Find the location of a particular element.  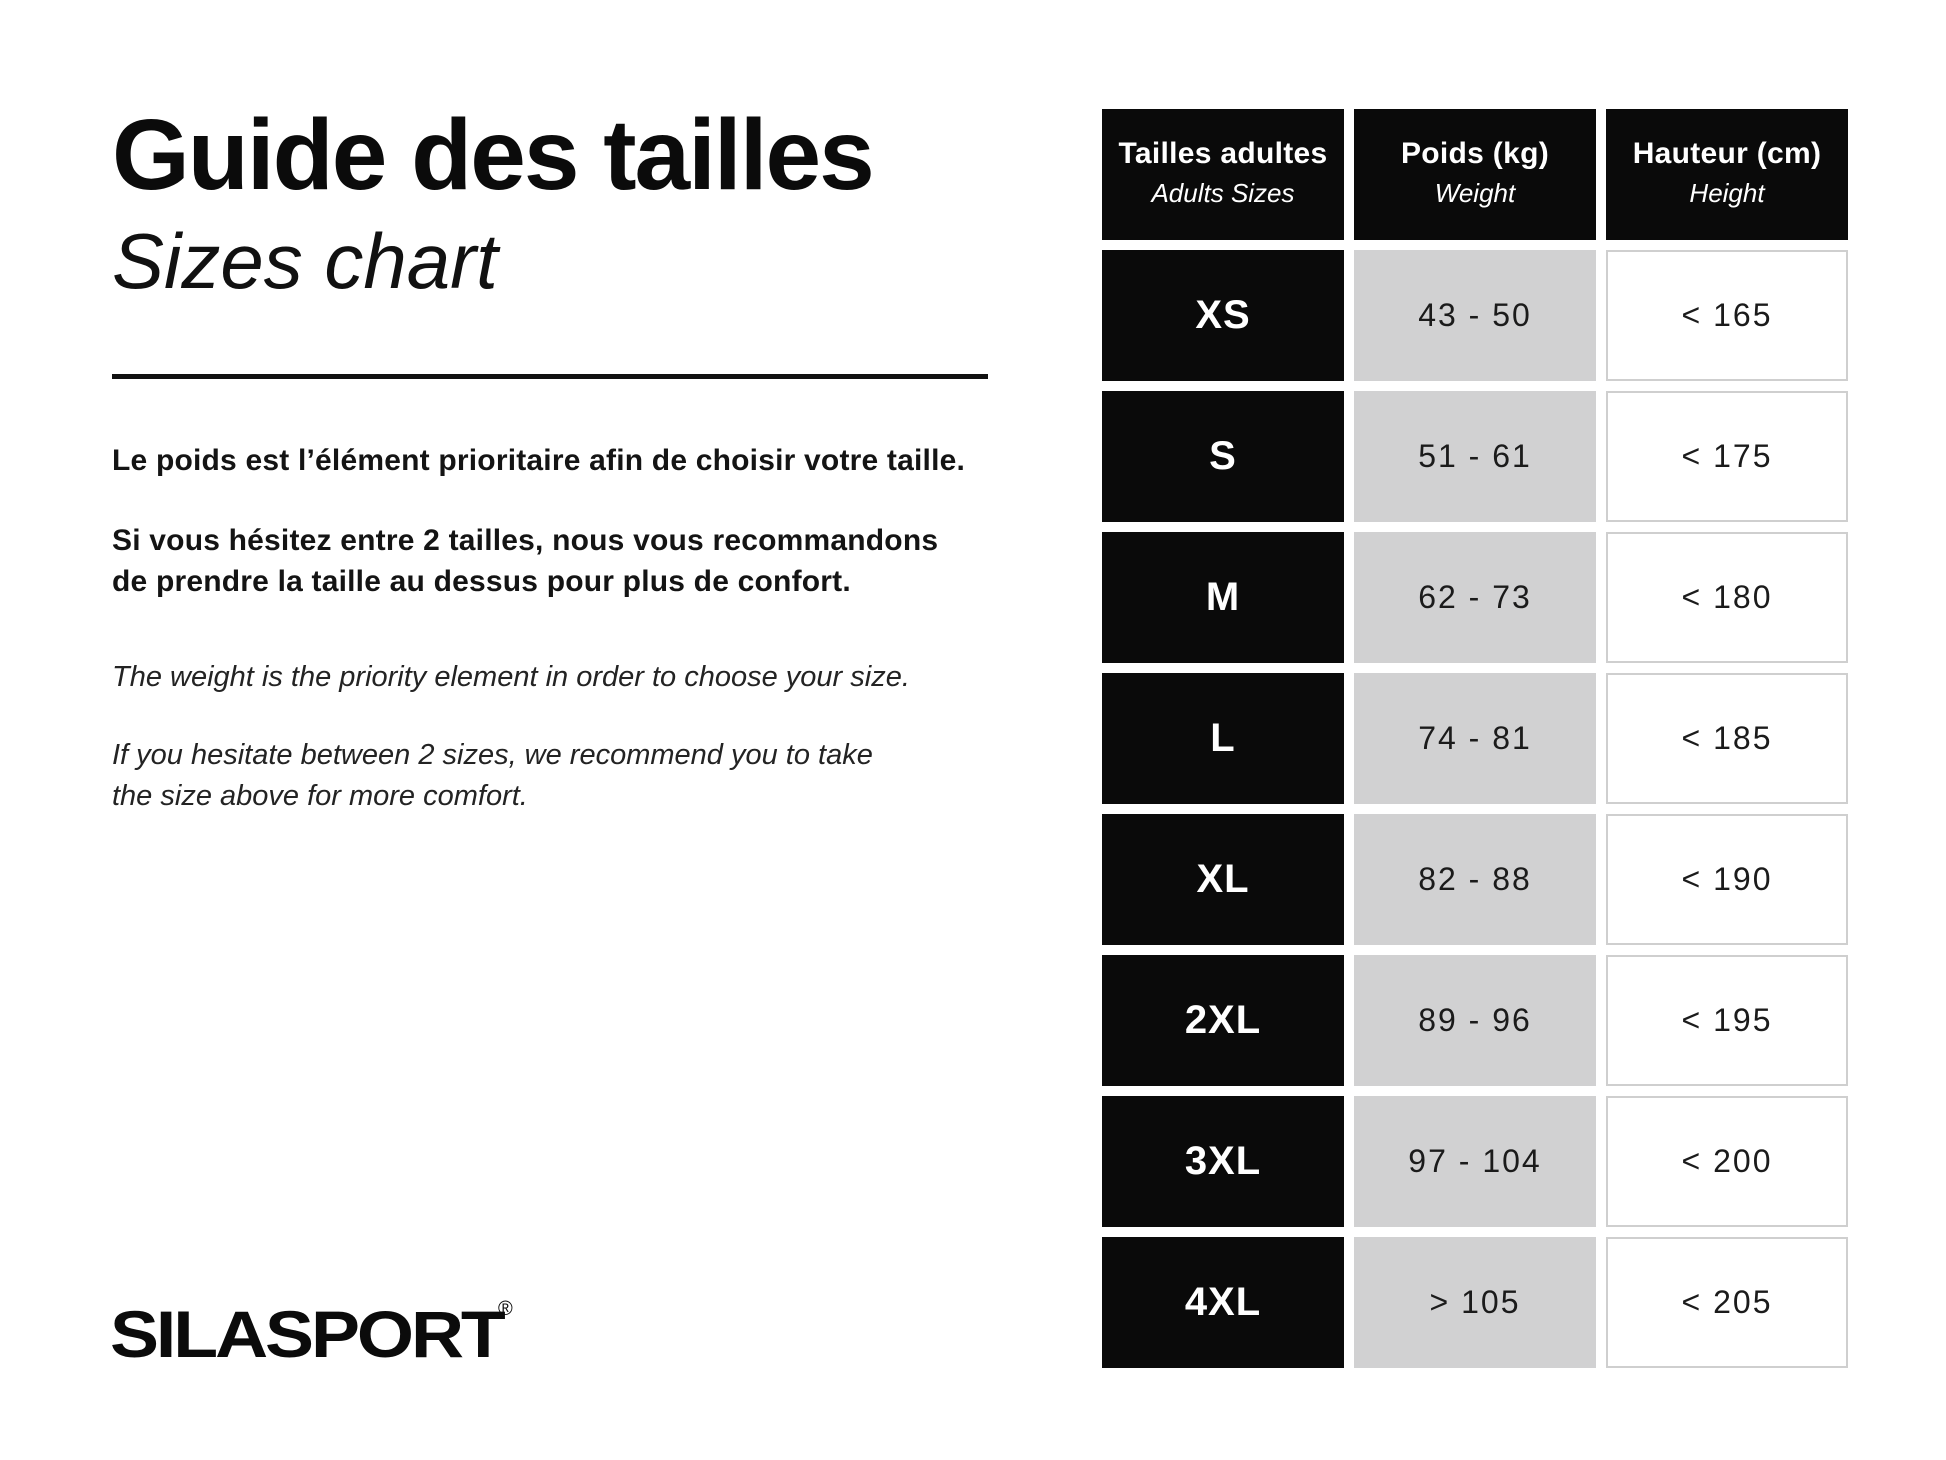

page-title-en: Sizes chart is located at coordinates (305, 261).